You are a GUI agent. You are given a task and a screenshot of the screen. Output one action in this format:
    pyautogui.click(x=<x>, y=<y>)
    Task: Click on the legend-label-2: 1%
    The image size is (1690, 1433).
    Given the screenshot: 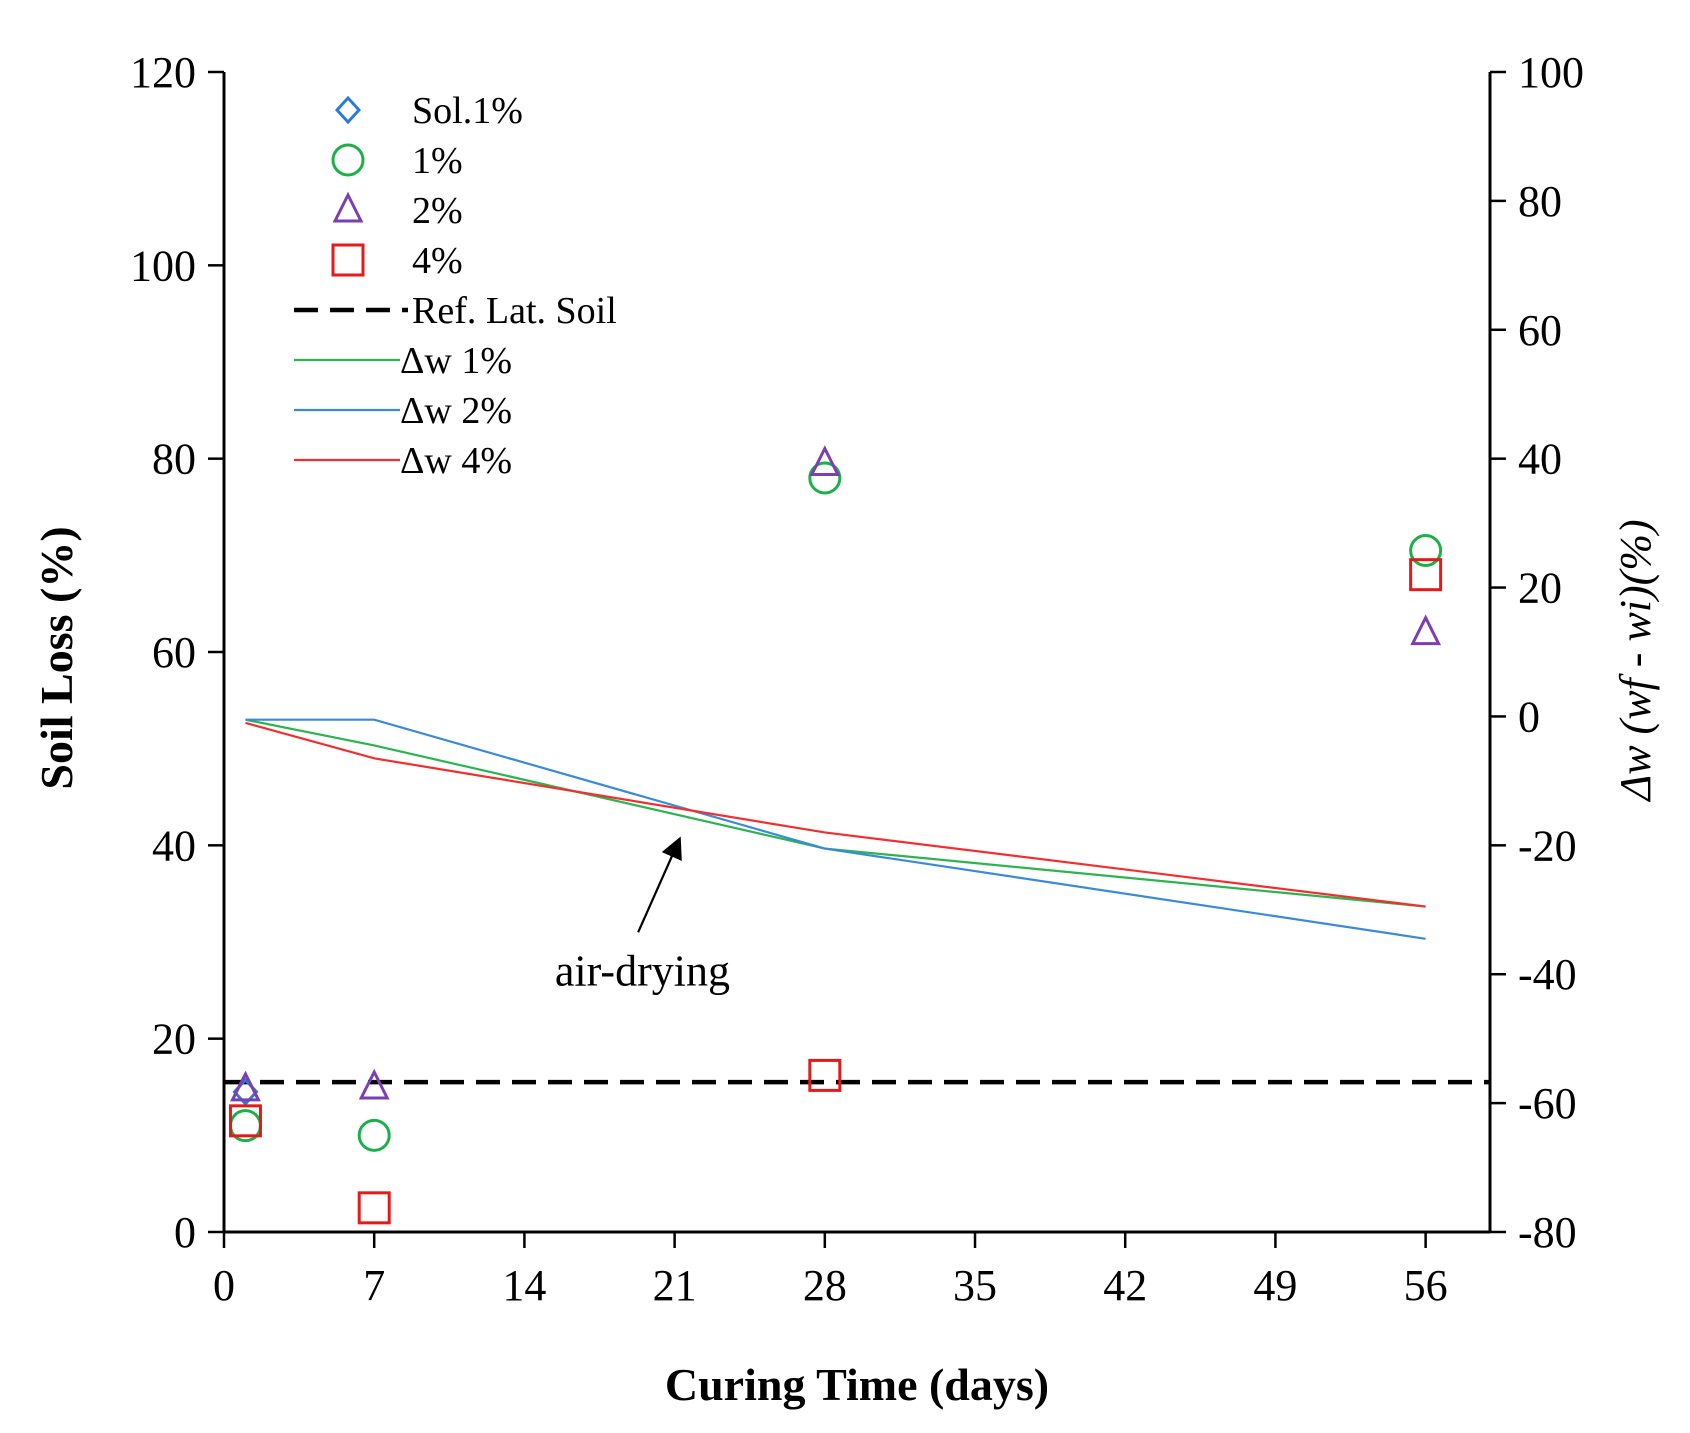 What is the action you would take?
    pyautogui.click(x=437, y=161)
    